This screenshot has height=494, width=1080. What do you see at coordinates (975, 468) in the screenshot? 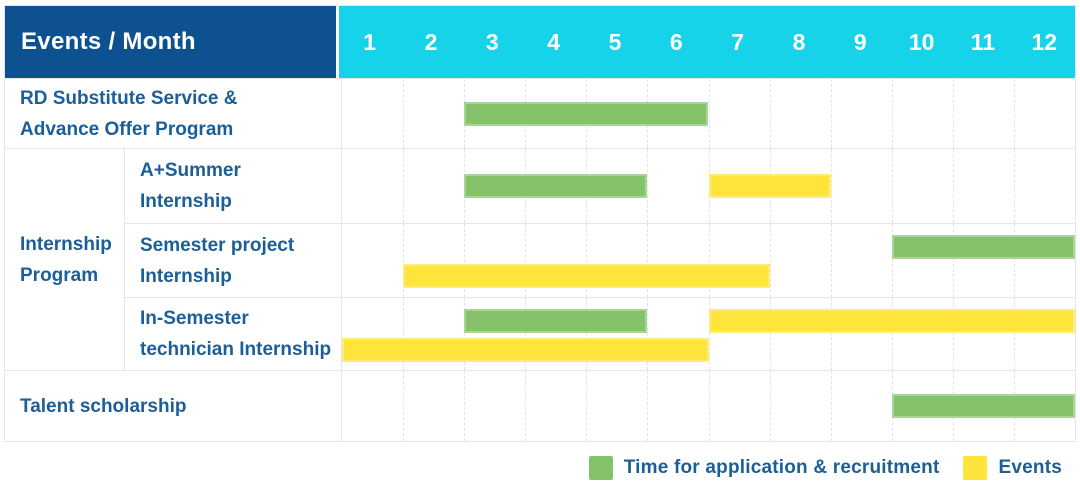
I see `legend-swatch-yellow` at bounding box center [975, 468].